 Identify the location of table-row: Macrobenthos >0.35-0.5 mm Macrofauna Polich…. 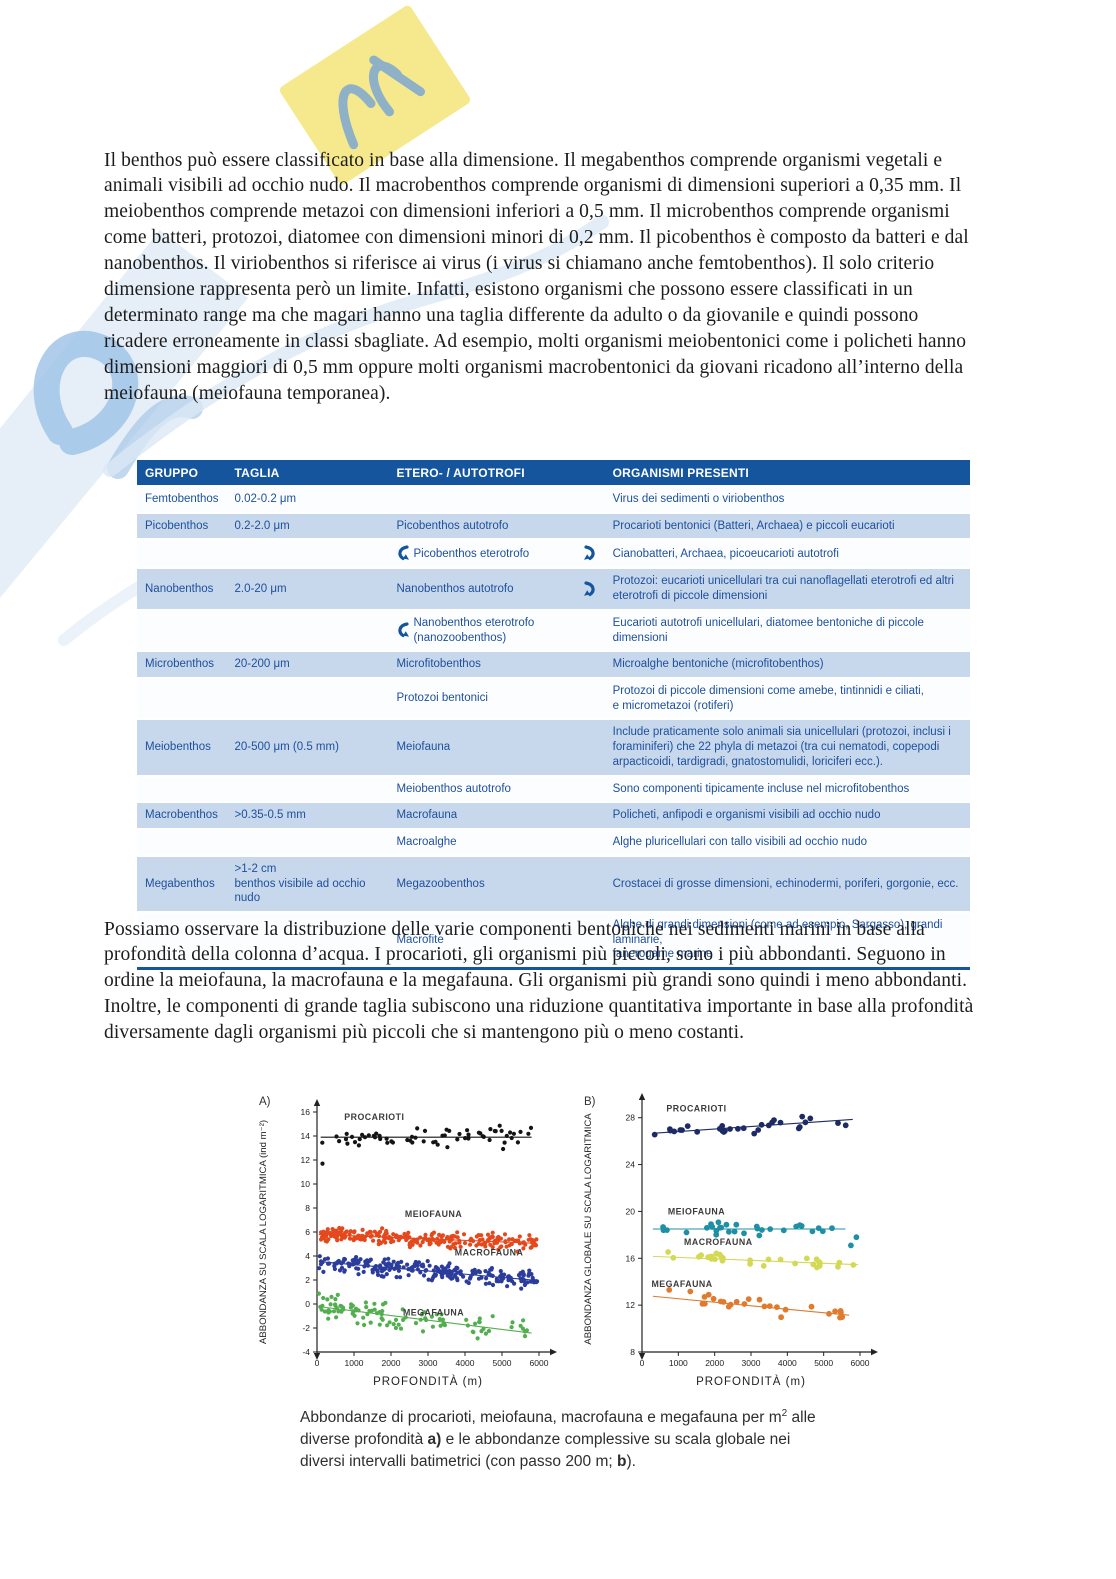
(553, 816).